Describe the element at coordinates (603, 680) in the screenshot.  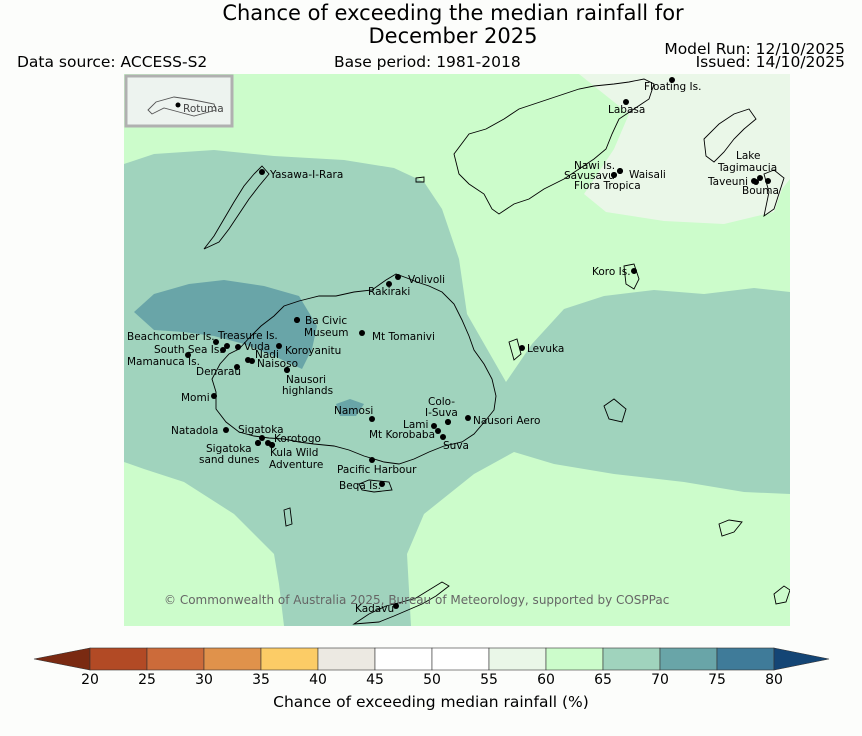
I see `colorbar-tick-label: 65` at that location.